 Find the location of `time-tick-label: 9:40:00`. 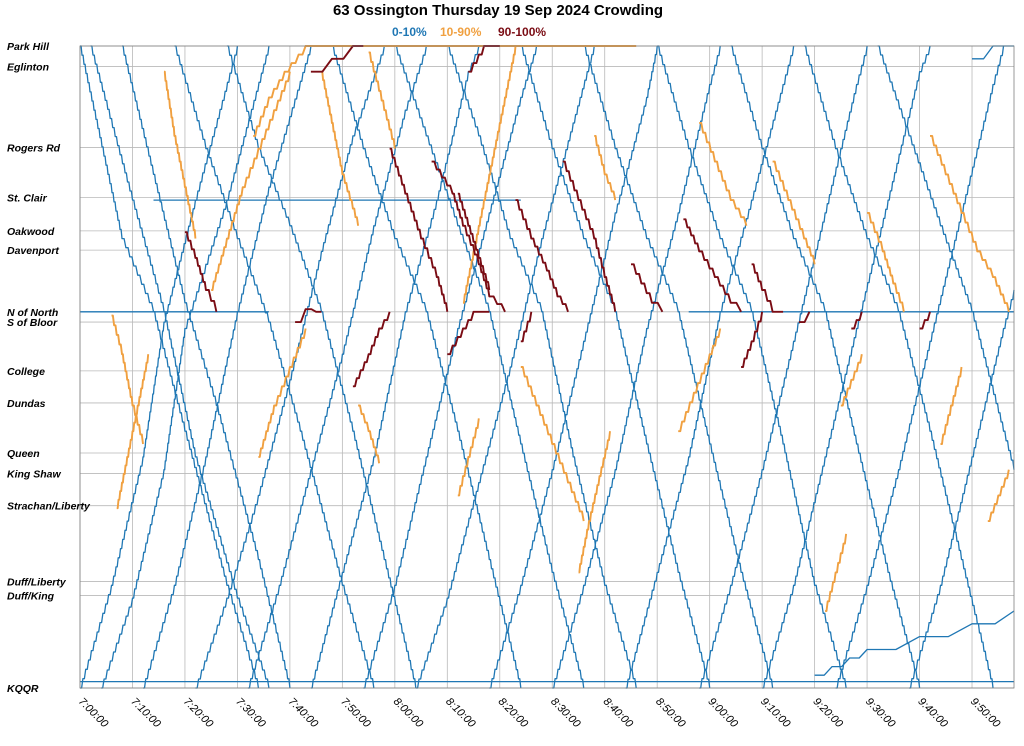

time-tick-label: 9:40:00 is located at coordinates (932, 713).